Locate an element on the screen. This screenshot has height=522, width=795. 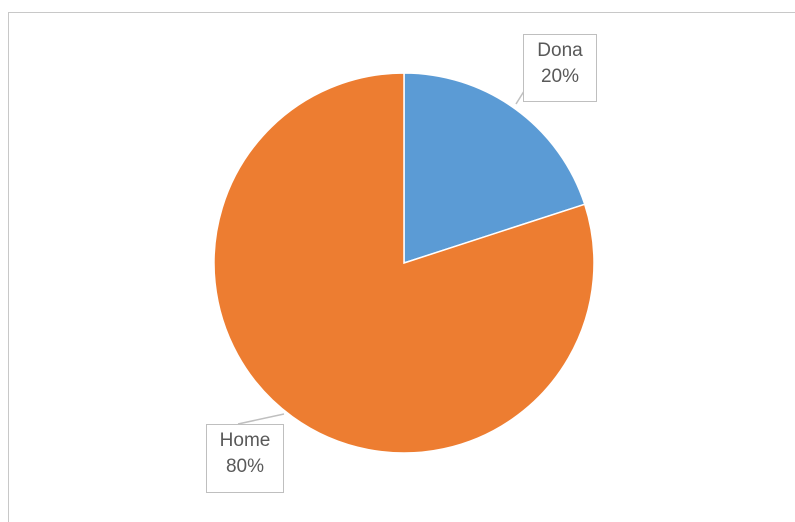
pie-slice-dona is located at coordinates (494, 168).